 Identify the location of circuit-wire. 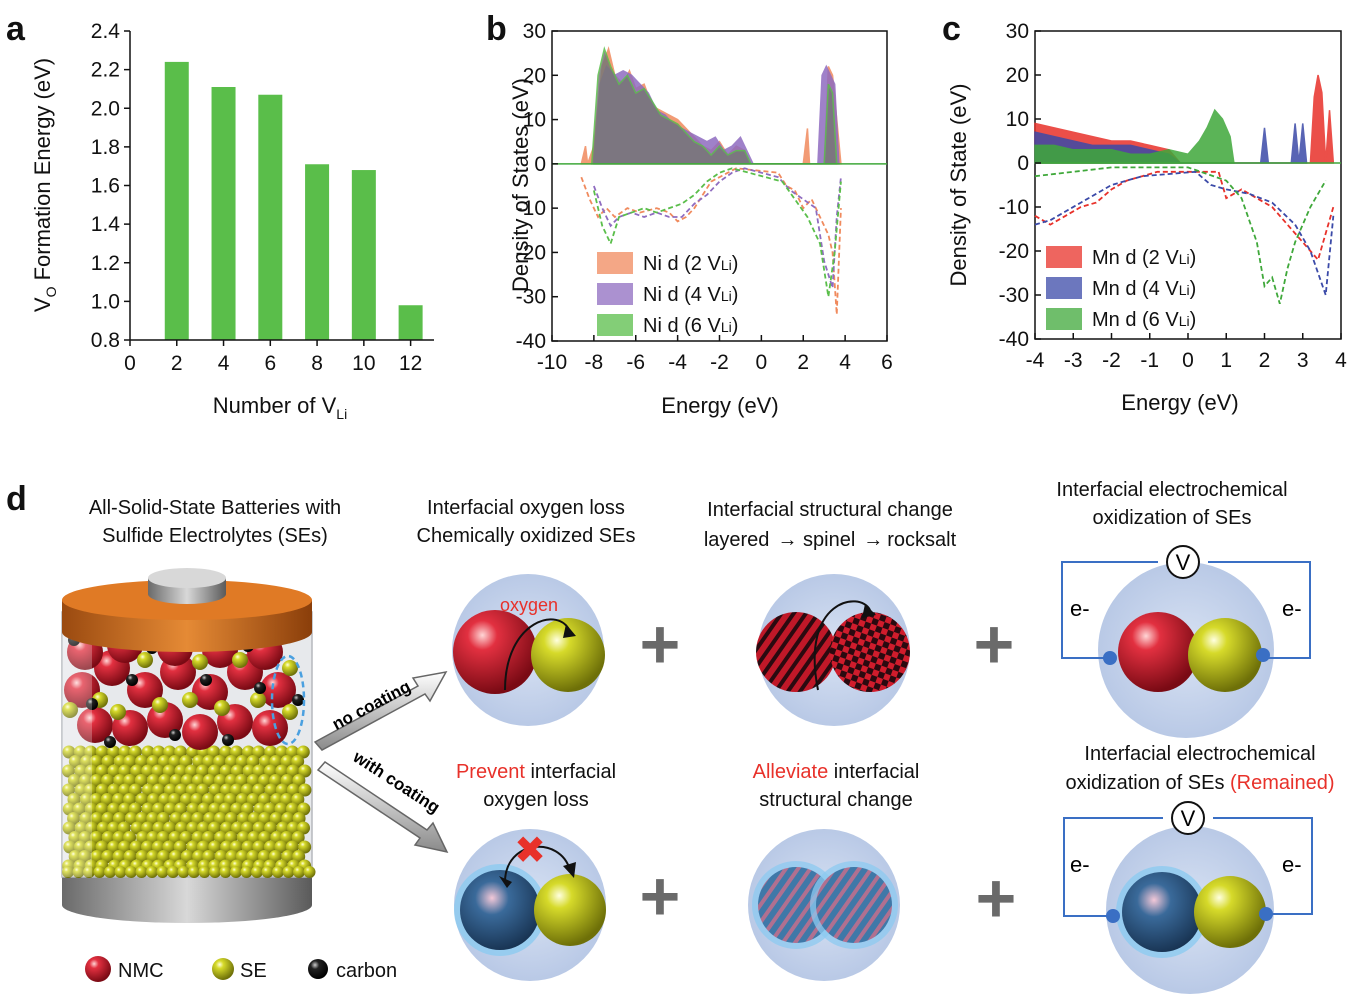
(1188, 867).